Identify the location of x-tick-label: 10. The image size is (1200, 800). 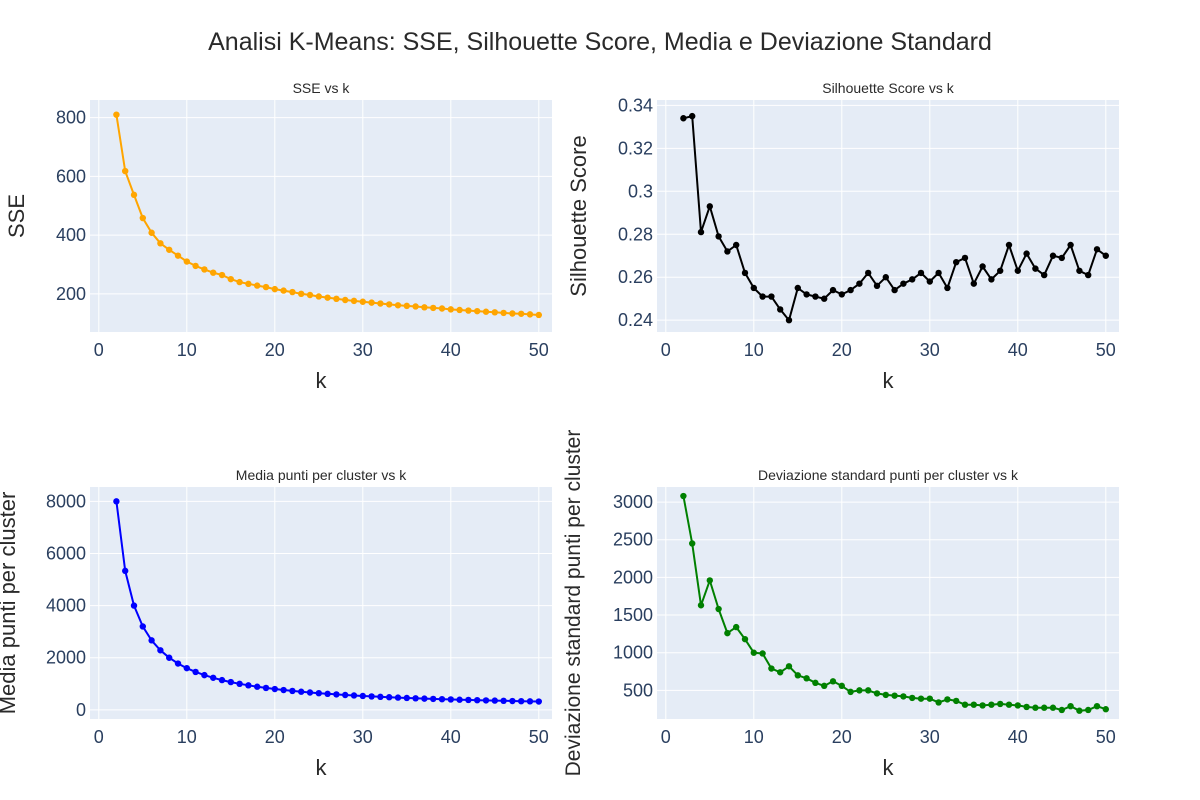
(187, 737).